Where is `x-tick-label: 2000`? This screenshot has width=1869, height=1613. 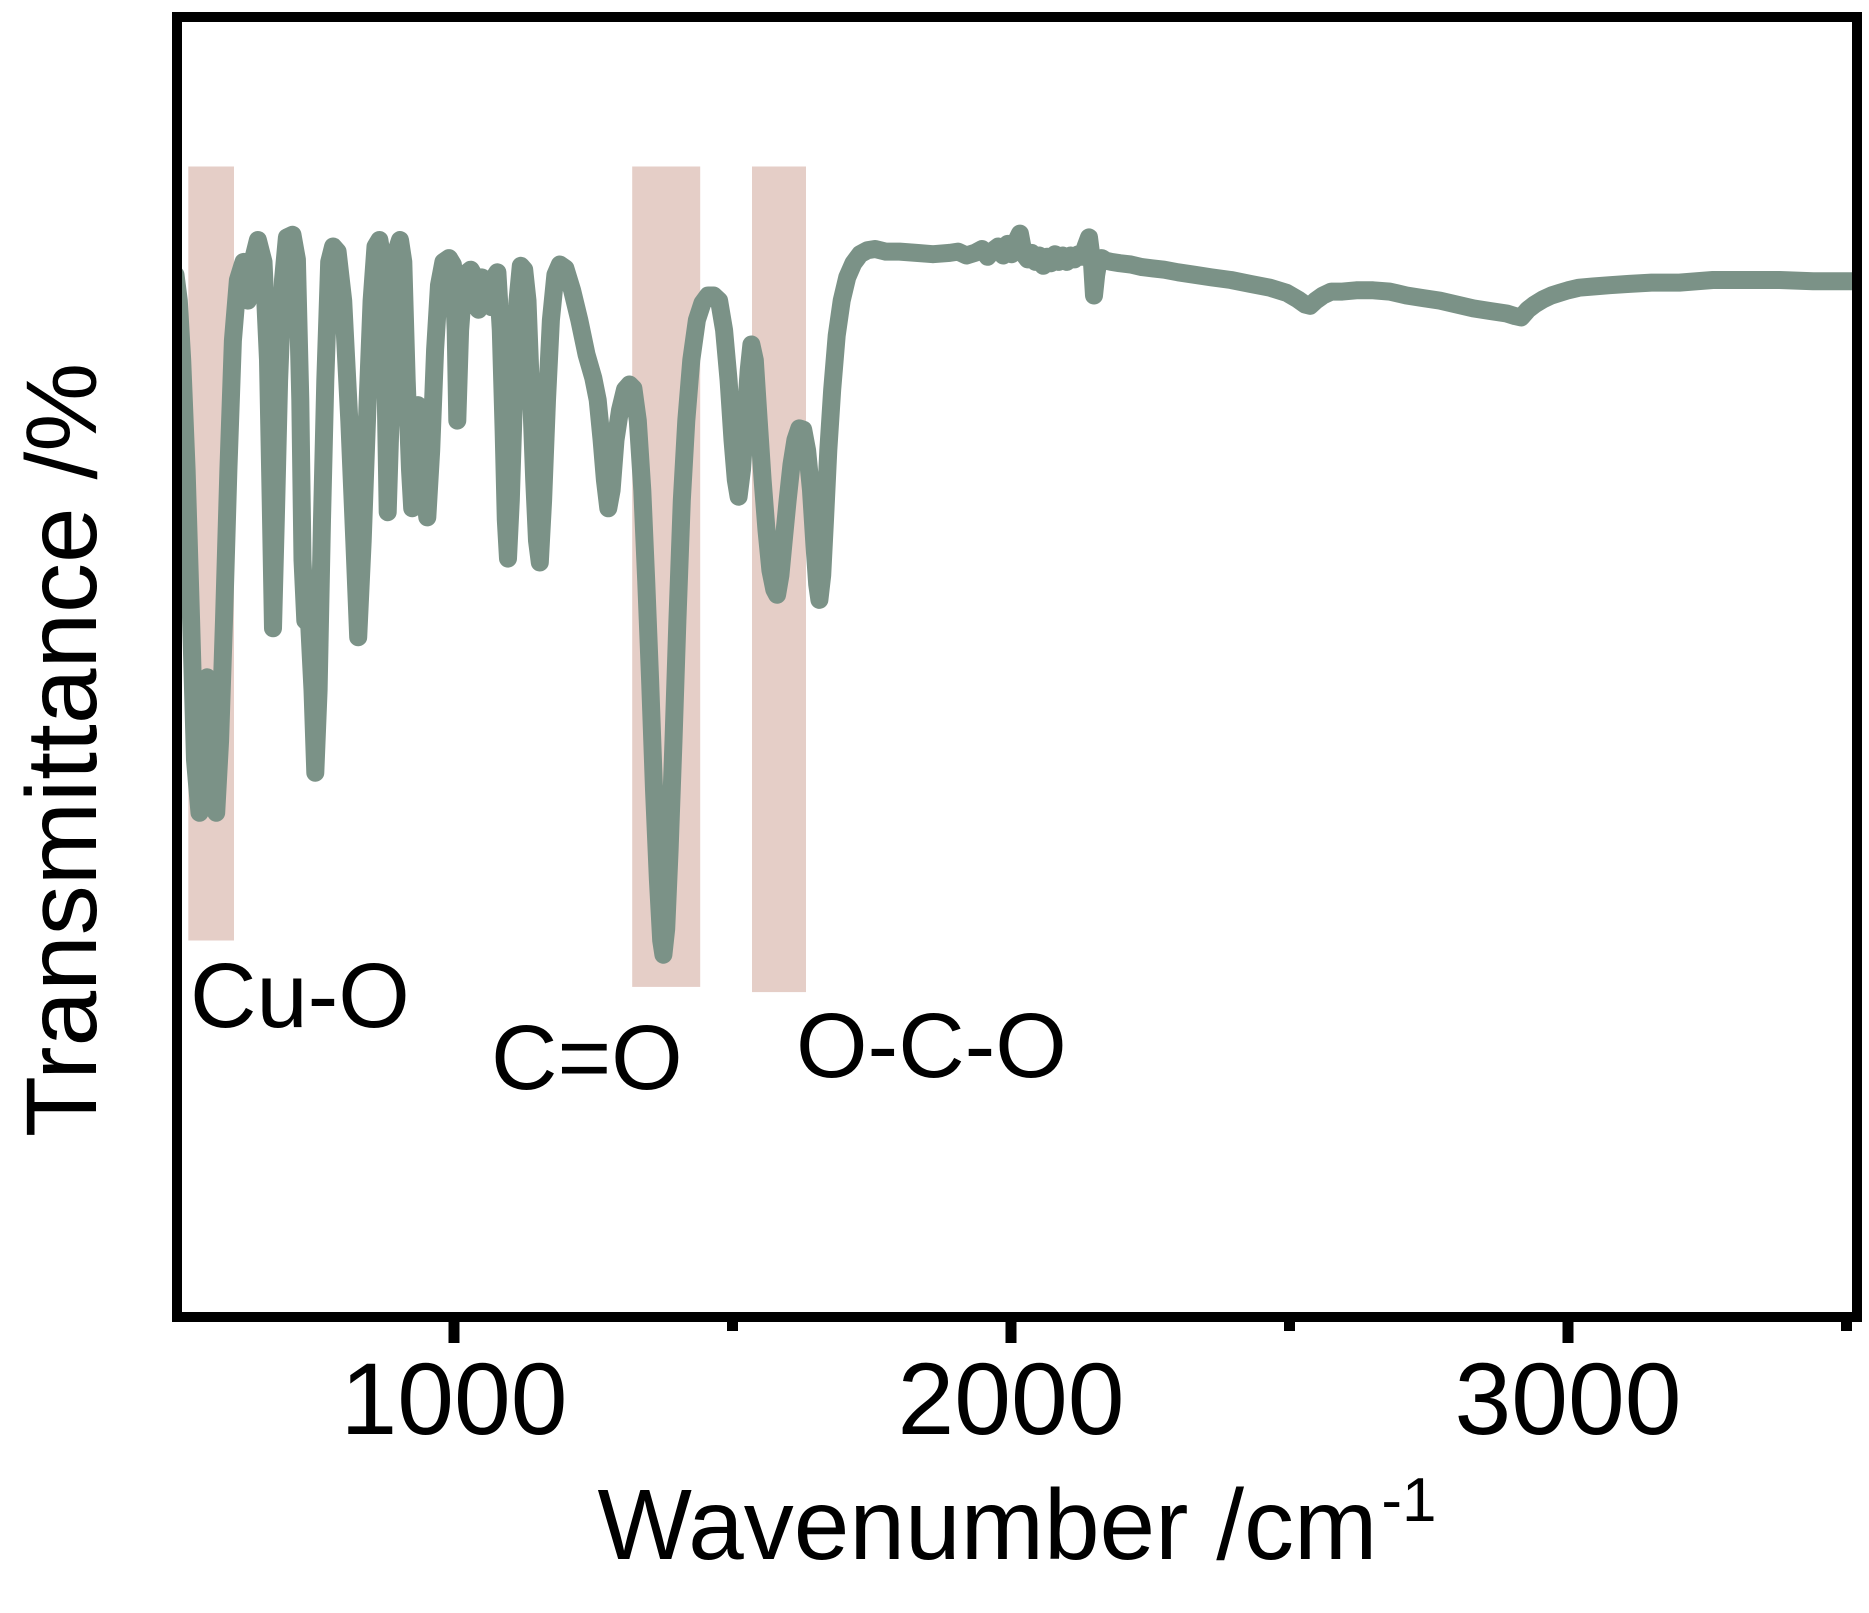
x-tick-label: 2000 is located at coordinates (1011, 1399).